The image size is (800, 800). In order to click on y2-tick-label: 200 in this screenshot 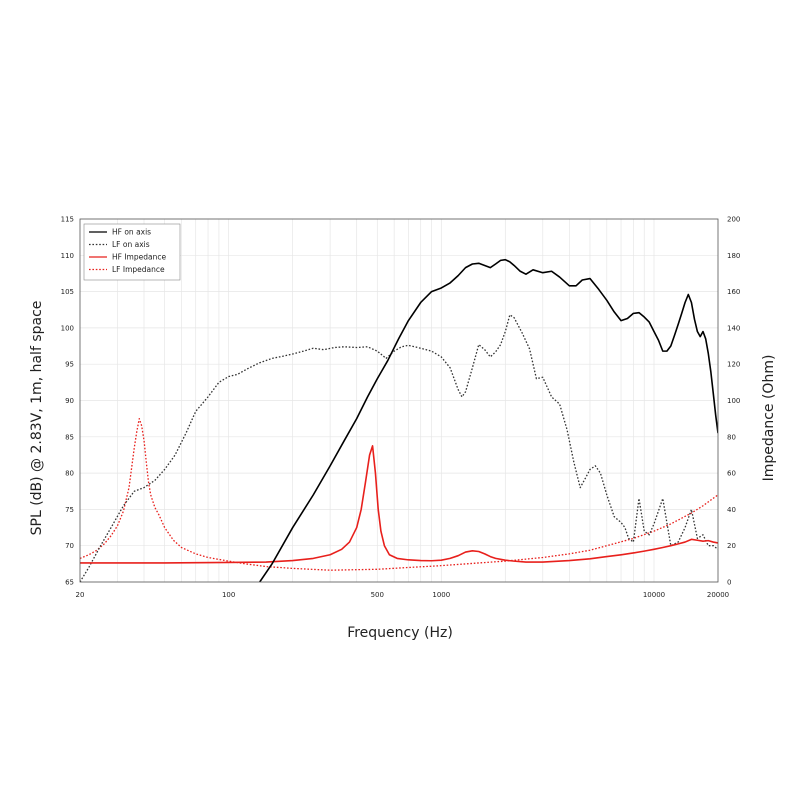, I will do `click(733, 220)`.